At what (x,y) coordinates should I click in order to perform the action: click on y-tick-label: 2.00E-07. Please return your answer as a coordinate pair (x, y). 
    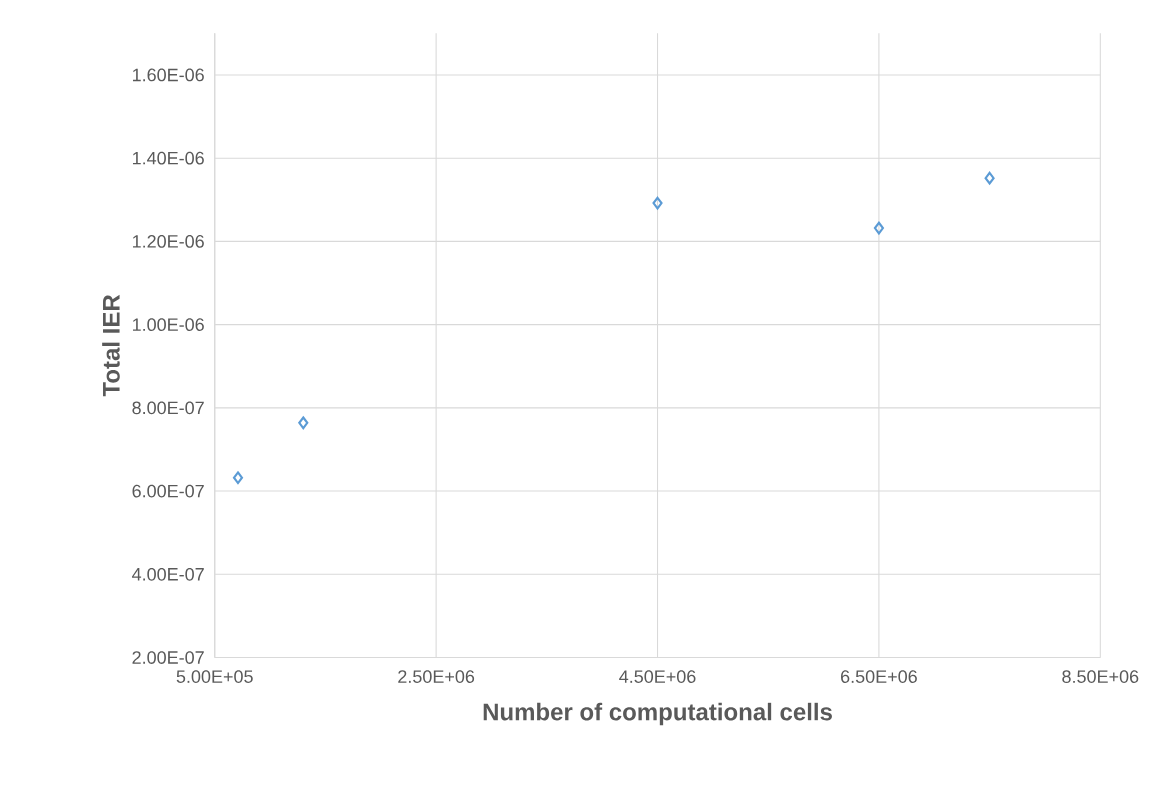
    Looking at the image, I should click on (168, 657).